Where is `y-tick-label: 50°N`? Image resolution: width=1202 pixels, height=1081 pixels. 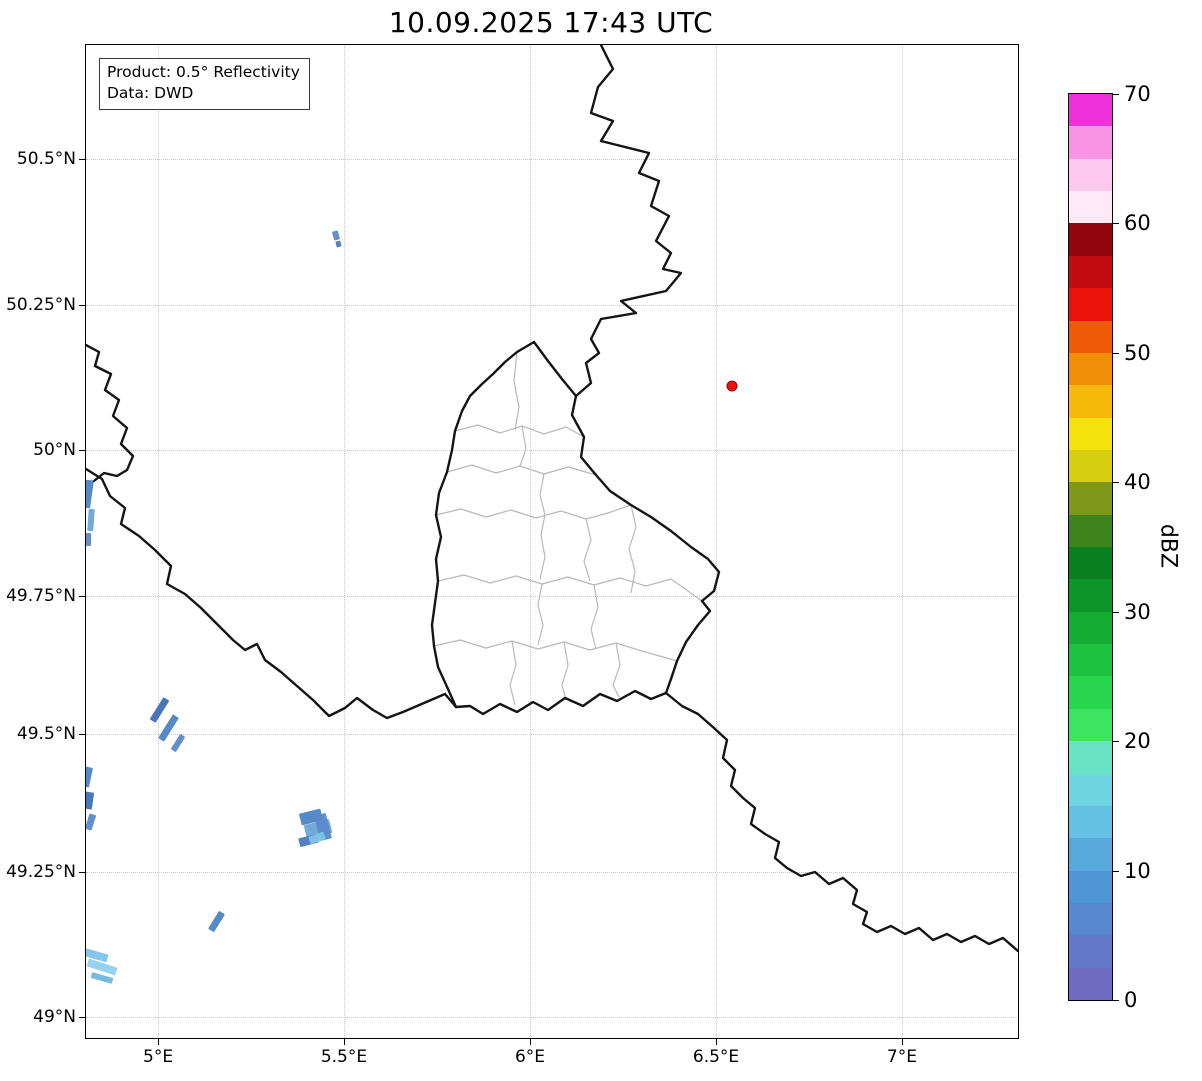
y-tick-label: 50°N is located at coordinates (54, 450).